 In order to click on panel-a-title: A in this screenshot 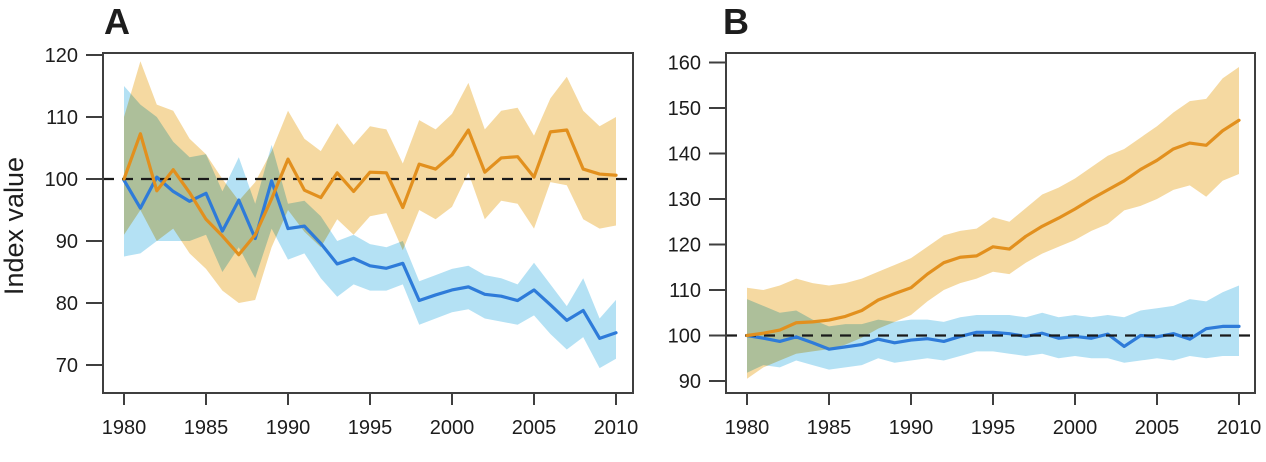, I will do `click(117, 21)`.